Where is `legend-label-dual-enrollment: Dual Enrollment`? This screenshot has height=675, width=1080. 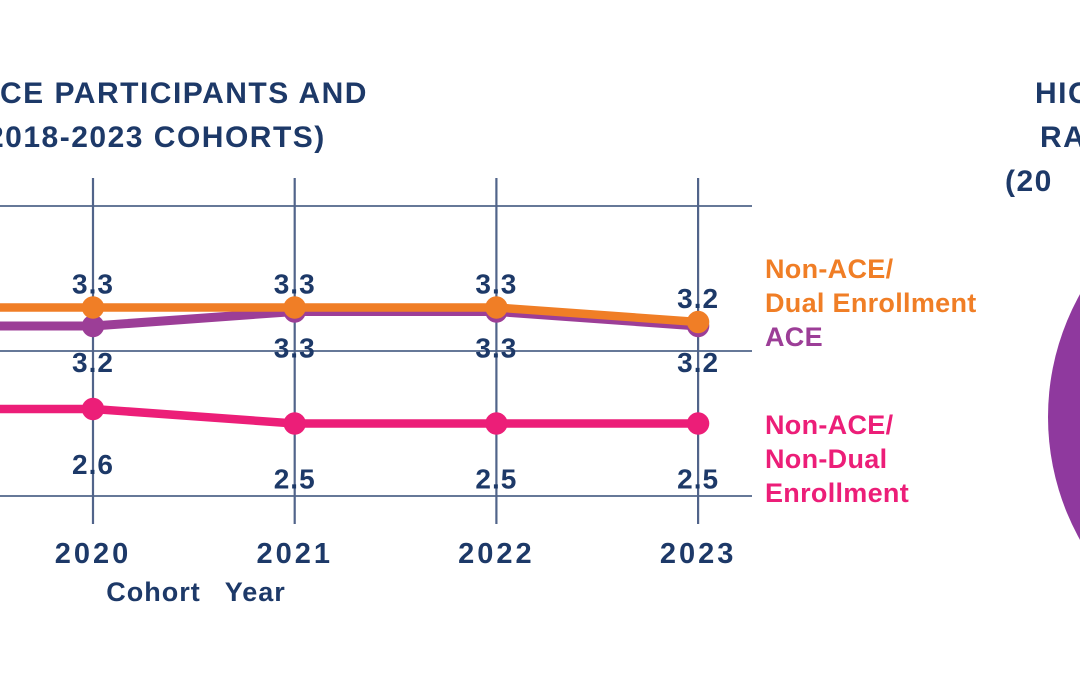
legend-label-dual-enrollment: Dual Enrollment is located at coordinates (871, 303).